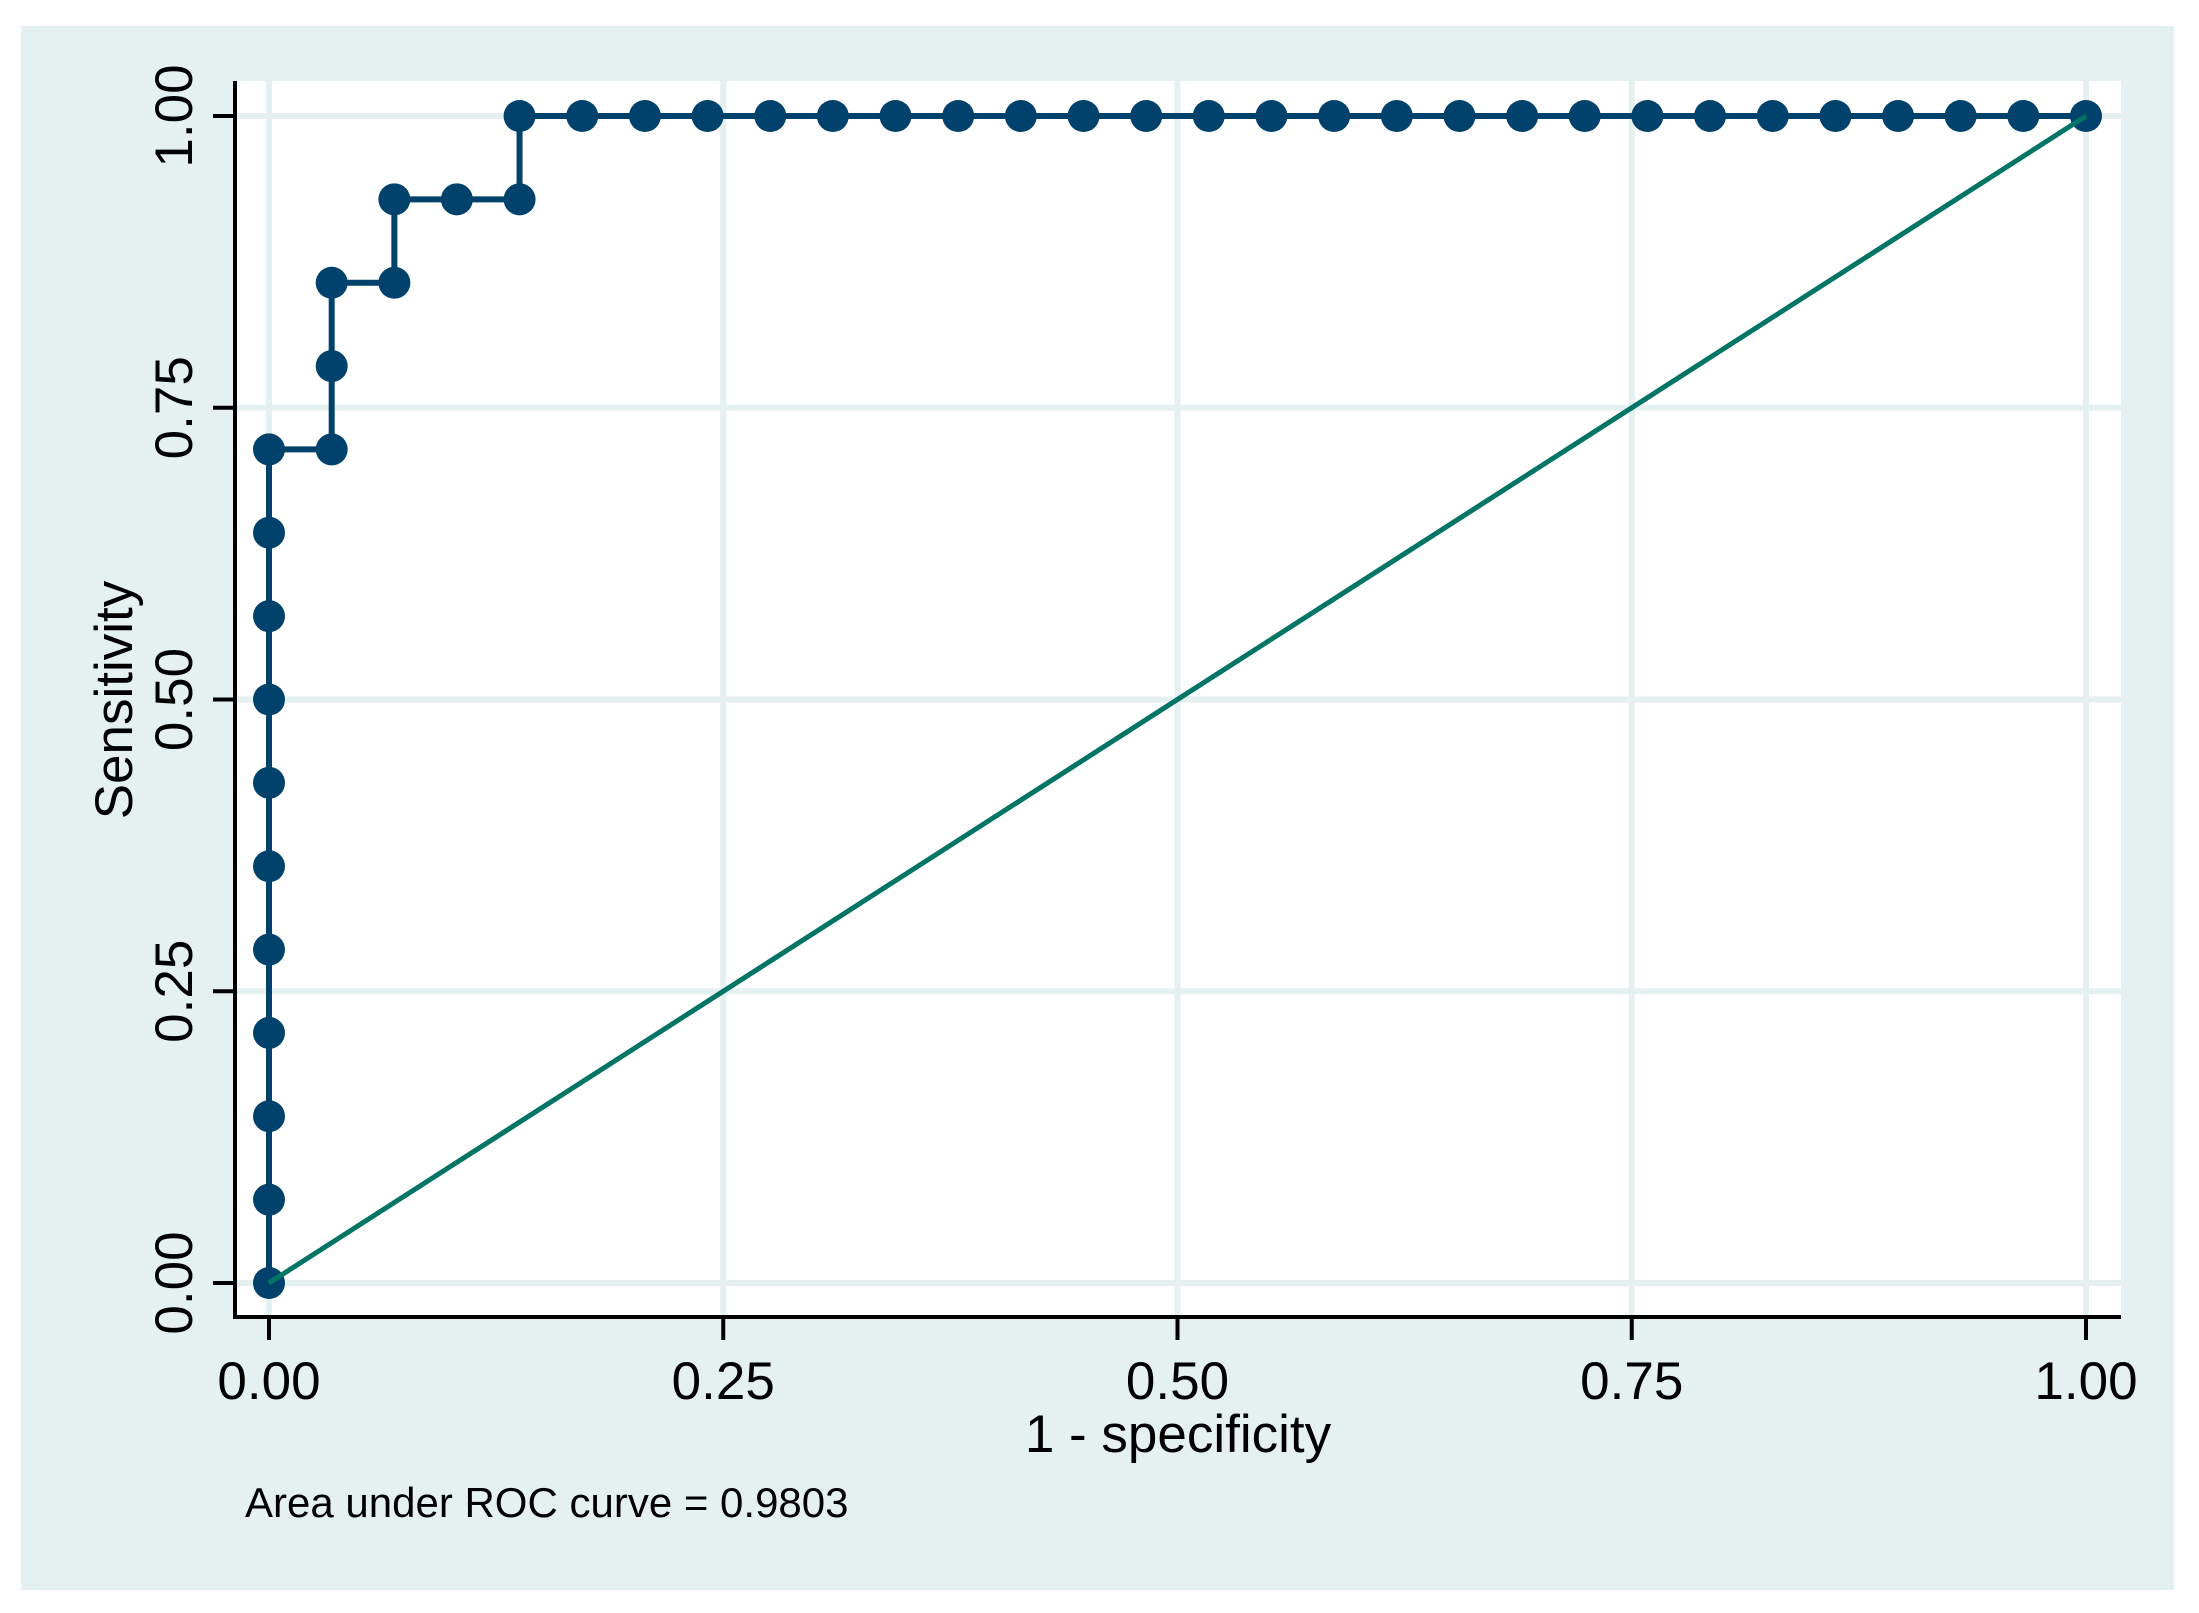 The image size is (2199, 1613). Describe the element at coordinates (174, 699) in the screenshot. I see `y-tick-label: 0.50` at that location.